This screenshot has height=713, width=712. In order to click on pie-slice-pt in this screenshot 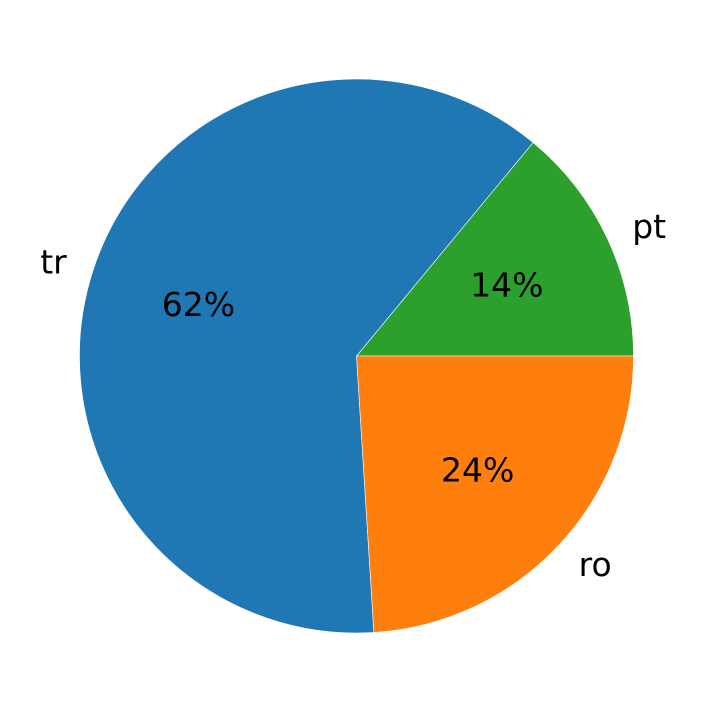, I will do `click(494, 249)`.